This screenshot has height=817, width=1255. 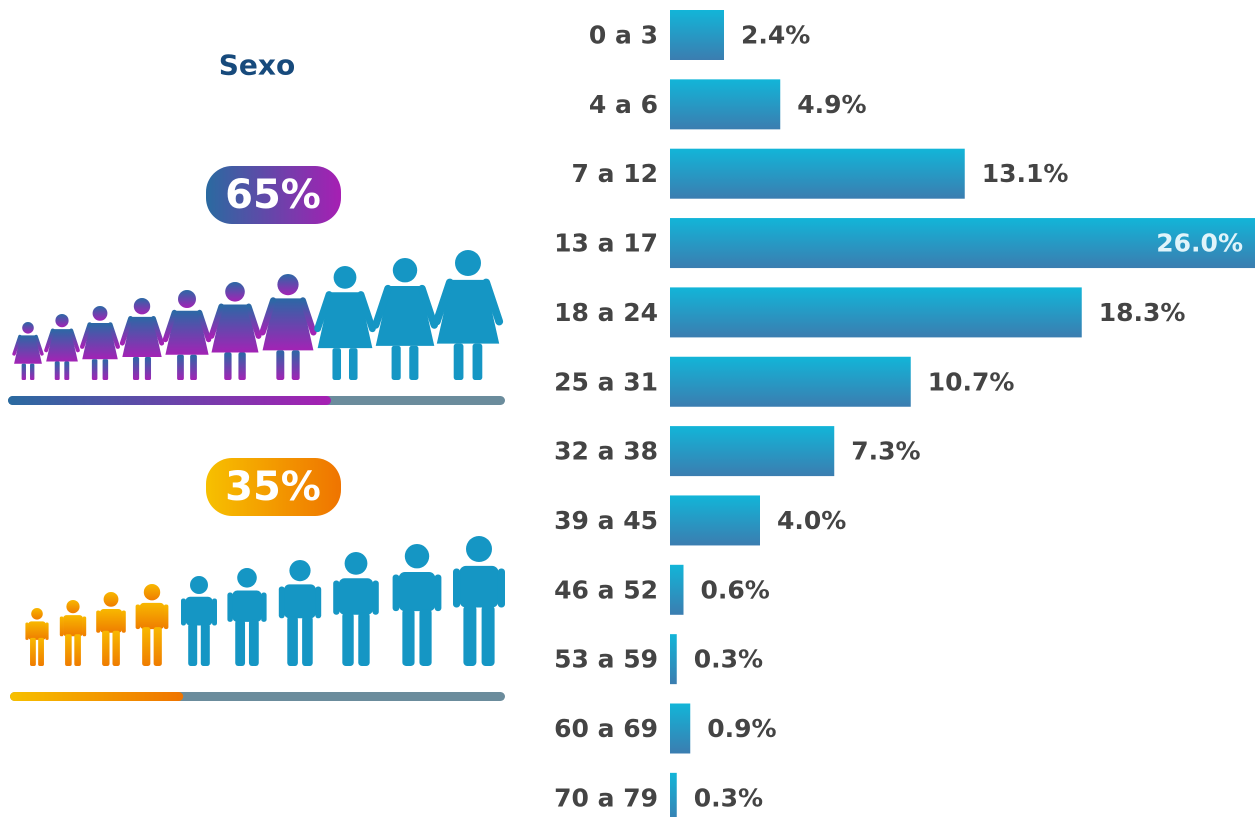 I want to click on category-label: 53 a 59, so click(x=606, y=659).